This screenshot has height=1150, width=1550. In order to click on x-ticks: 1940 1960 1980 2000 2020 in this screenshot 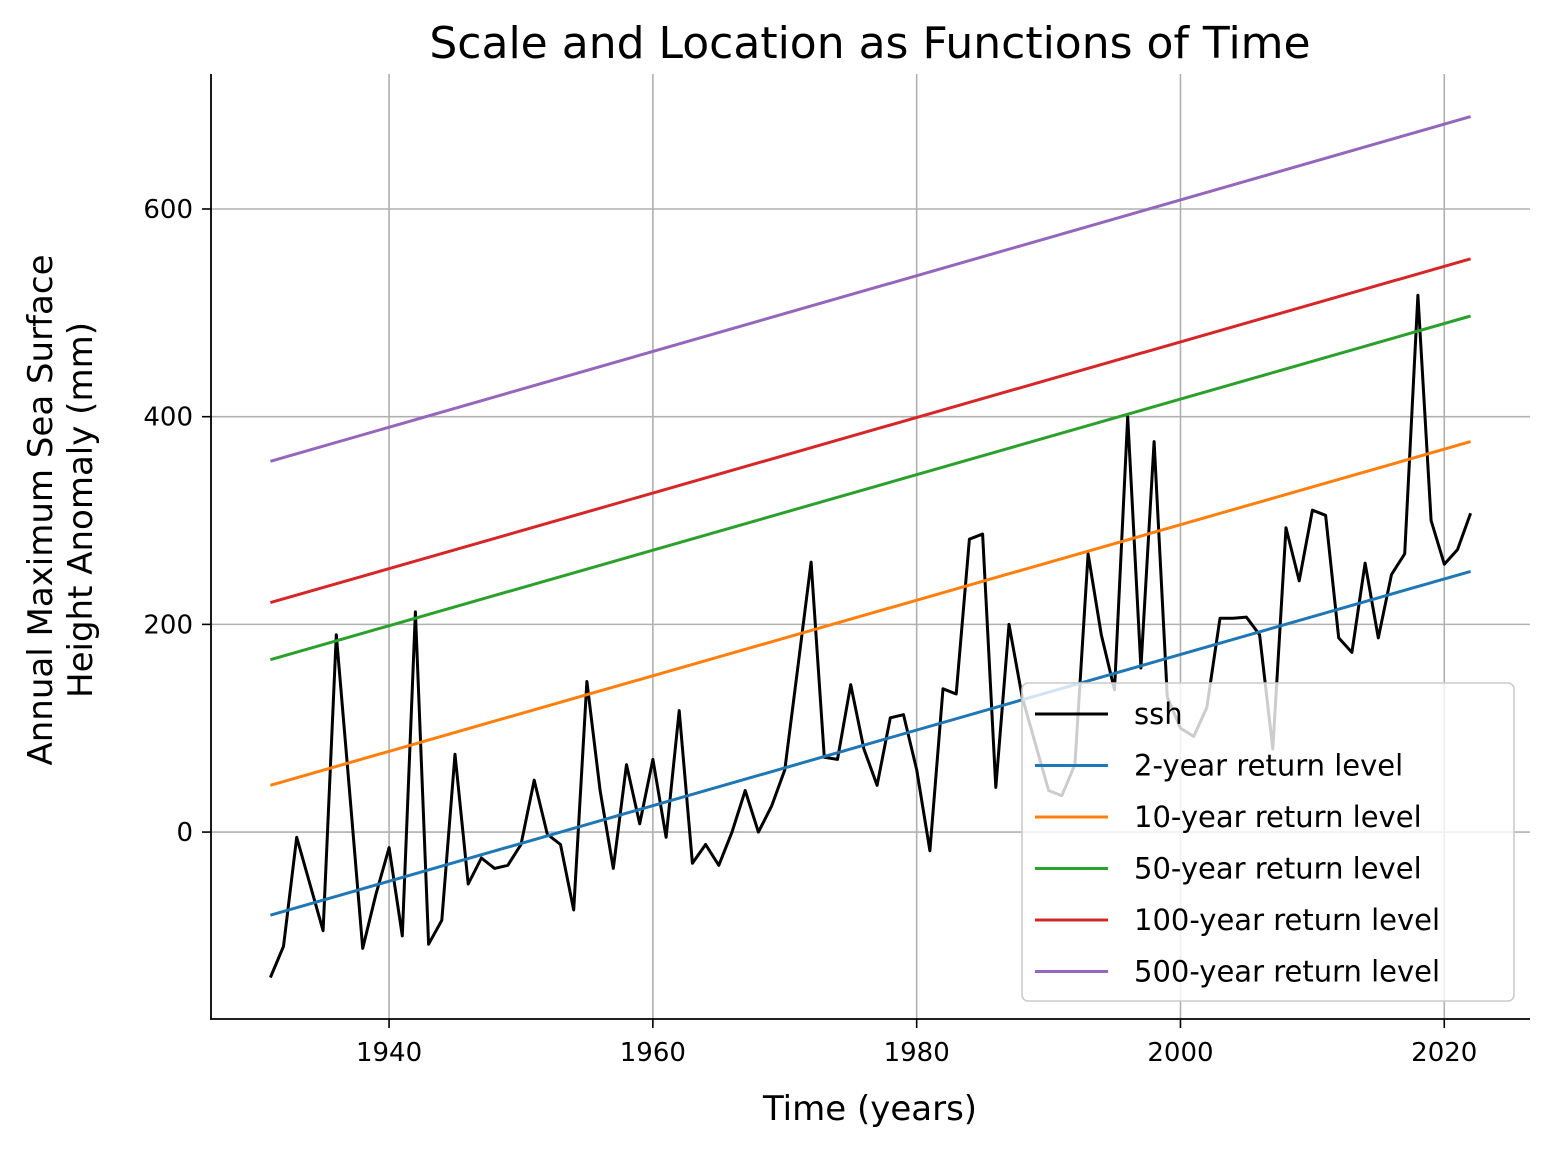, I will do `click(916, 1043)`.